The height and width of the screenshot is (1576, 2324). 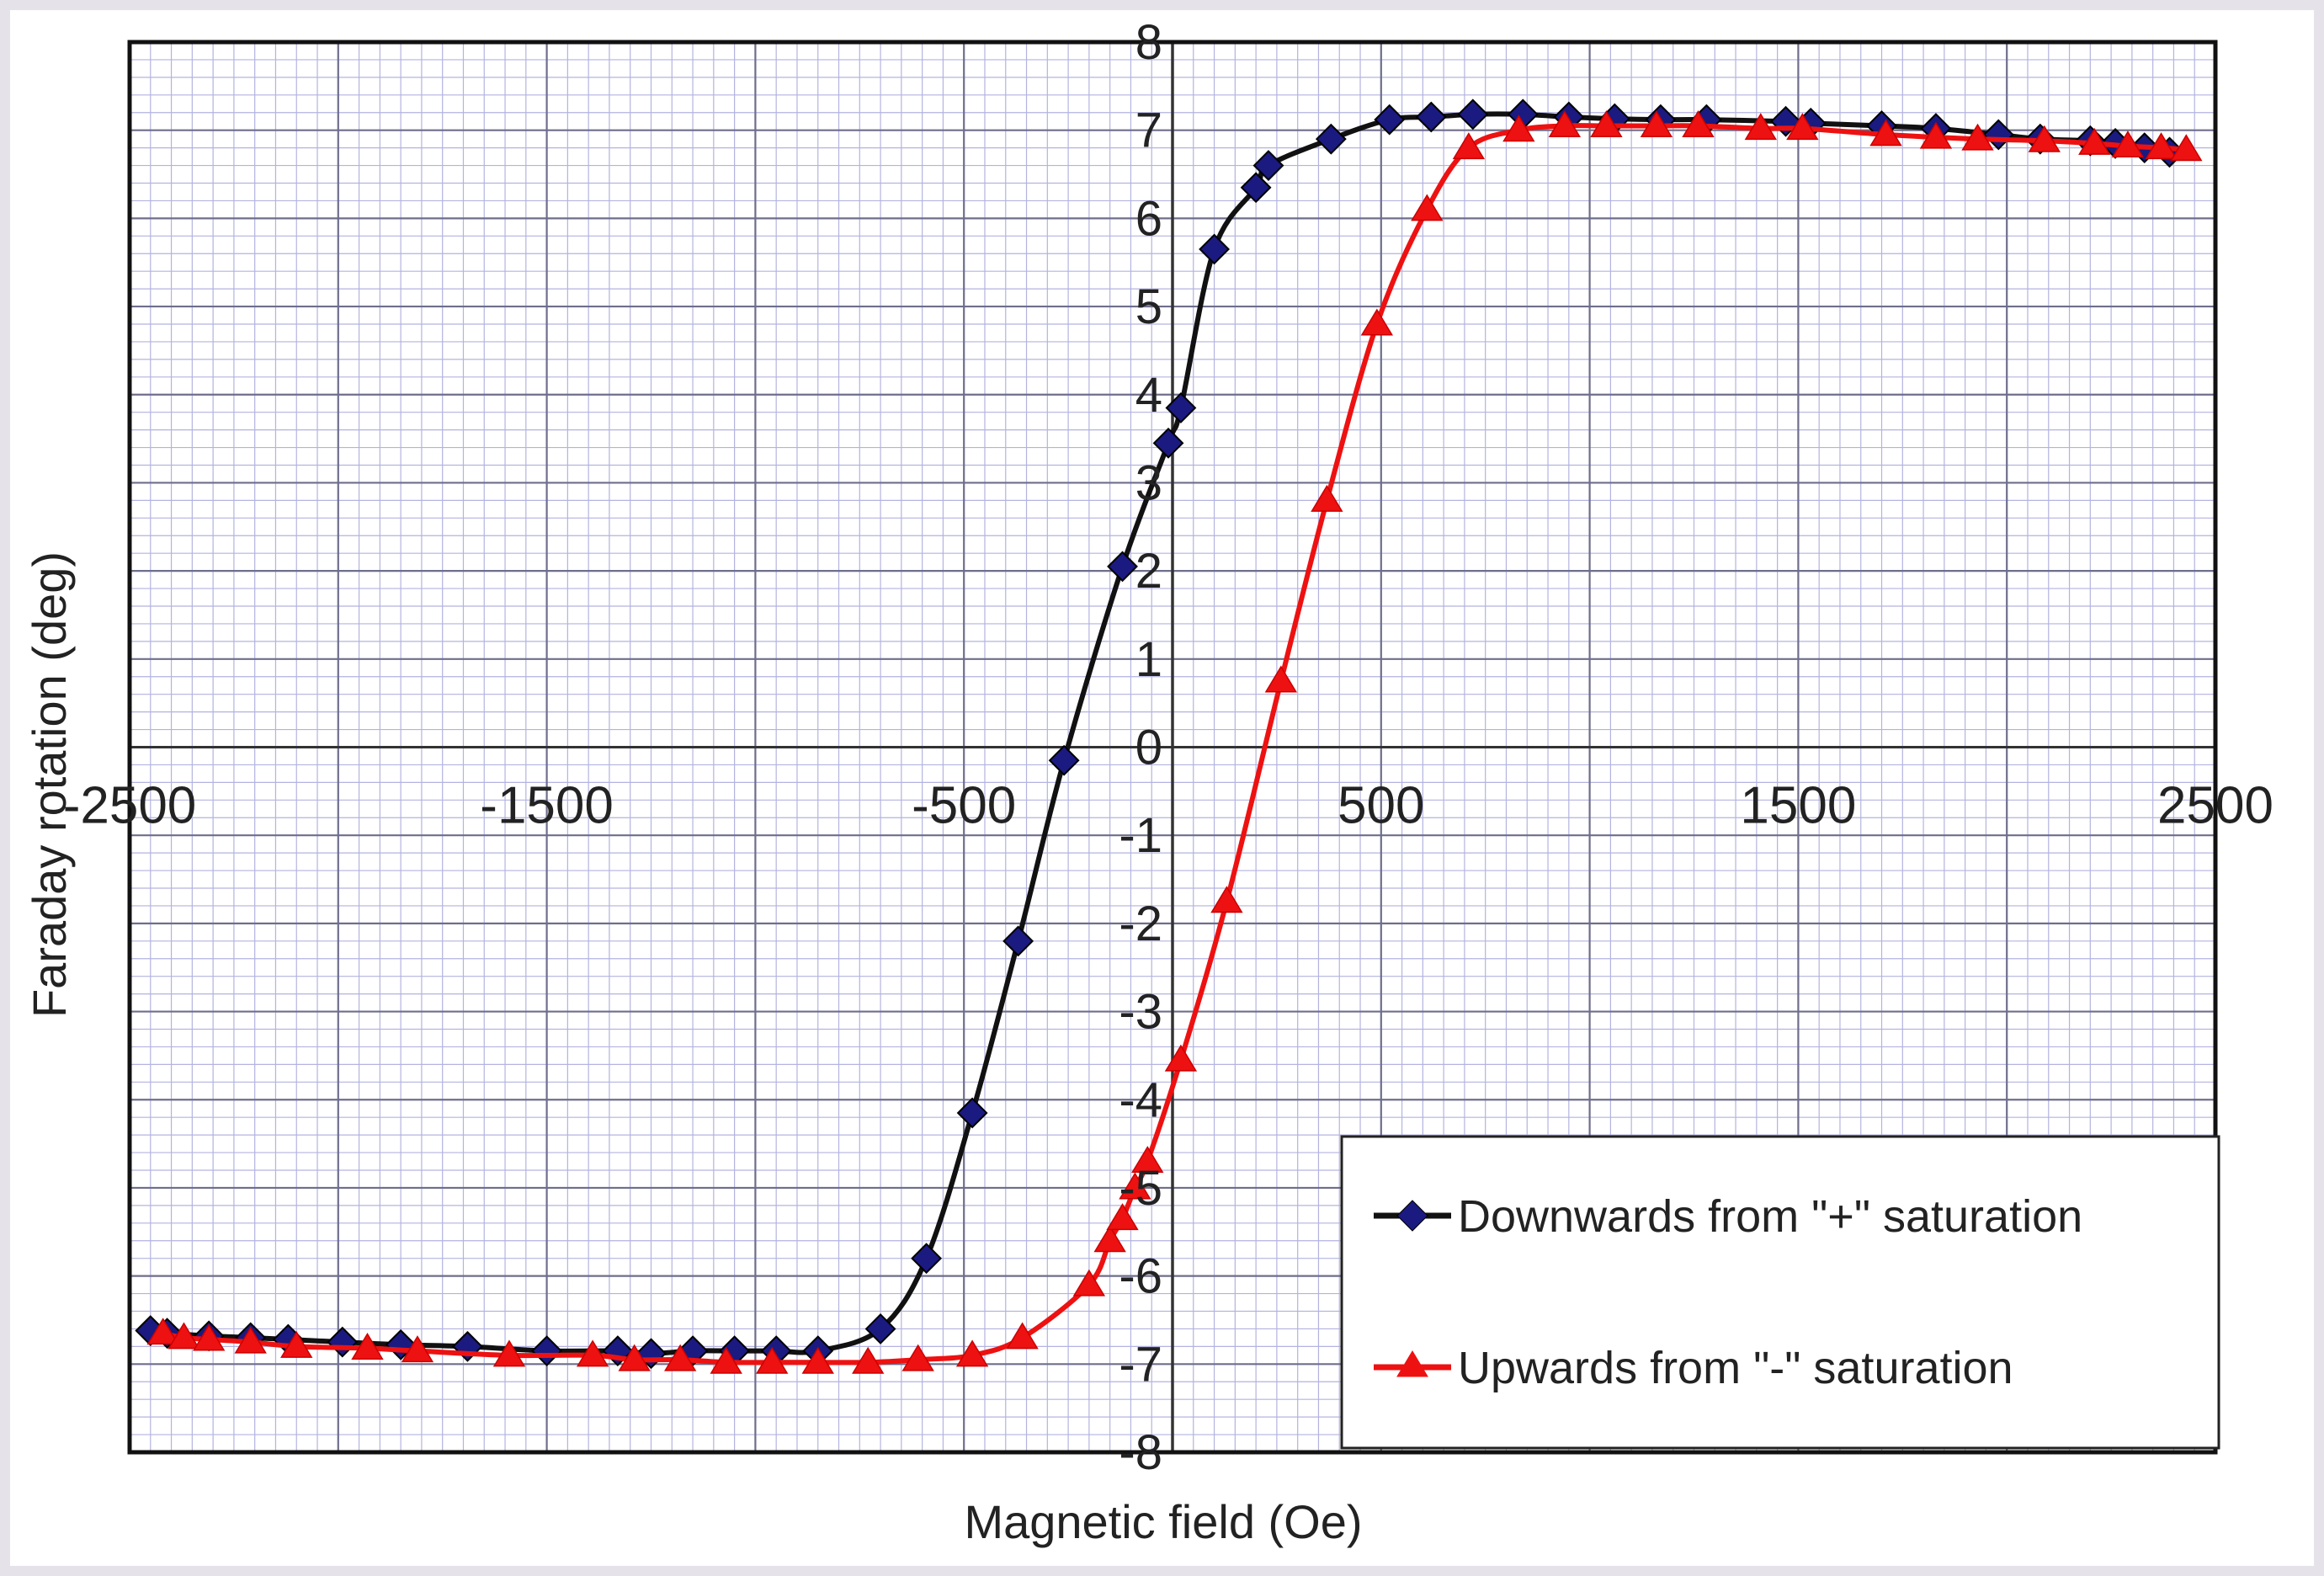 I want to click on y-tick-label: -7, so click(x=1140, y=1365).